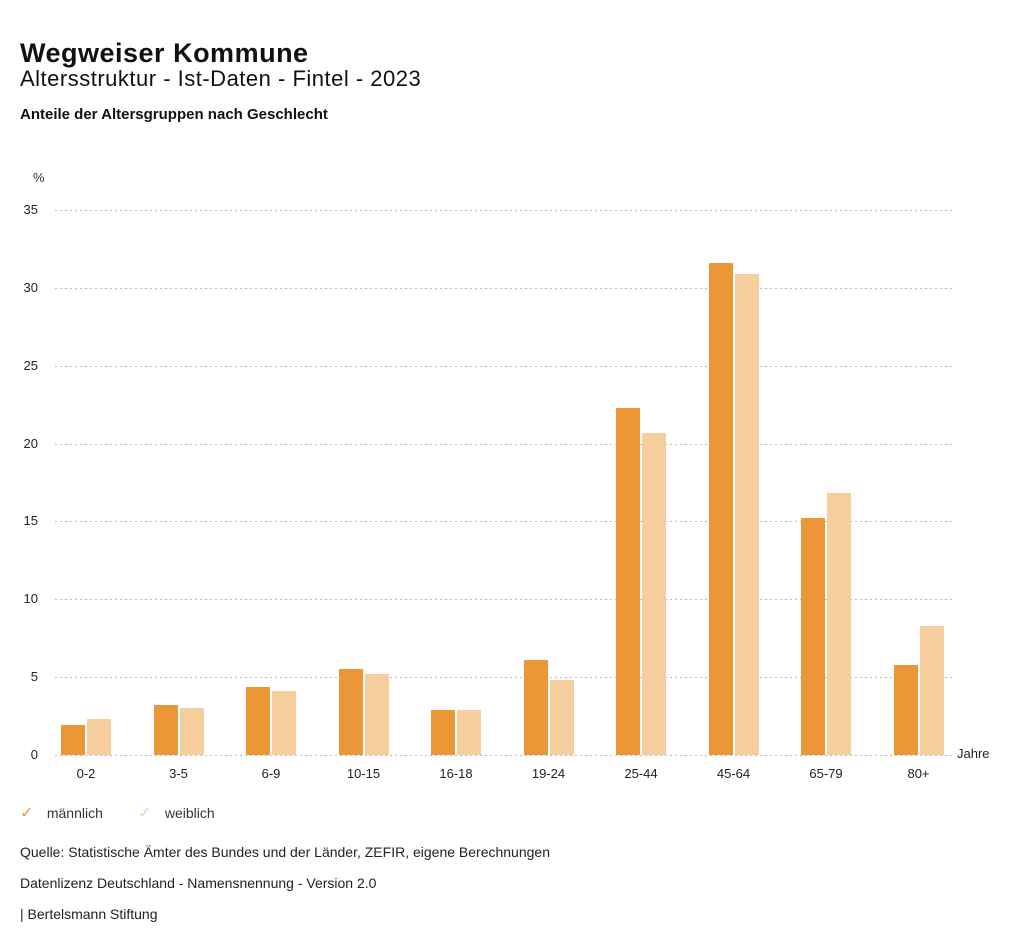 This screenshot has height=946, width=1024. I want to click on legend-item-maennlich: ✓ männlich, so click(61, 814).